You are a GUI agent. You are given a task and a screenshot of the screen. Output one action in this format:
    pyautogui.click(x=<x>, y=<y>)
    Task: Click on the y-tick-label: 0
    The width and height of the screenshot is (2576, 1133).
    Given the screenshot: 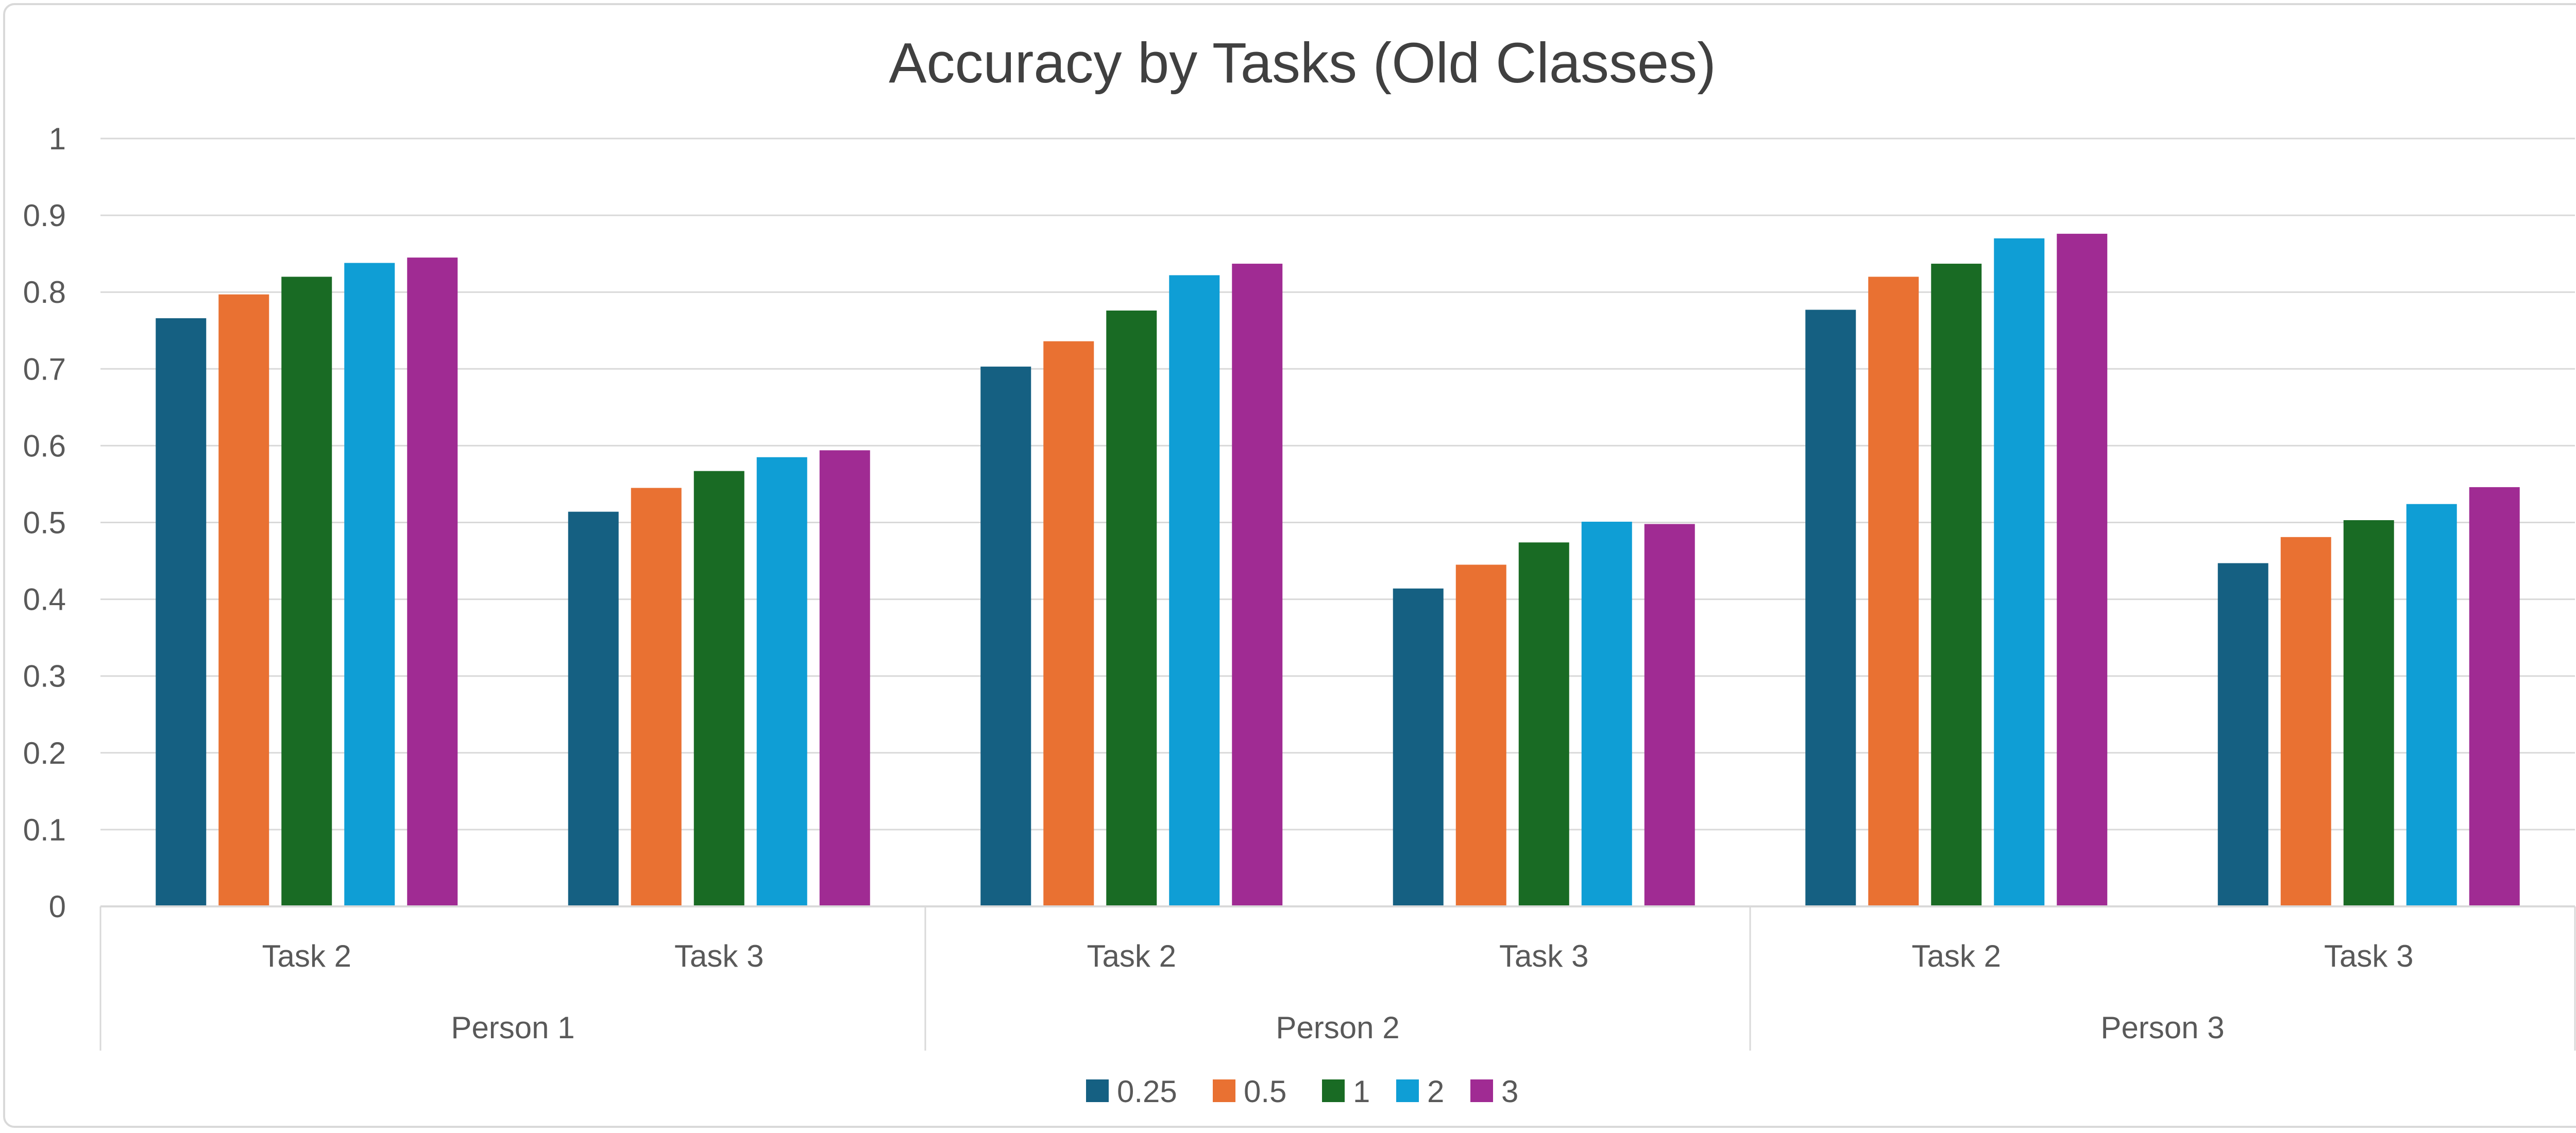 What is the action you would take?
    pyautogui.click(x=57, y=907)
    